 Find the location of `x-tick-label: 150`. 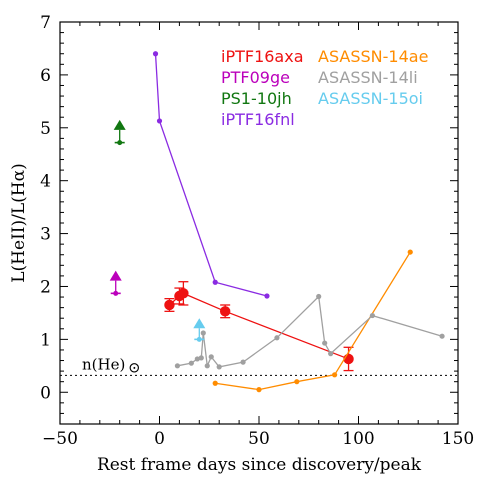

x-tick-label: 150 is located at coordinates (458, 439).